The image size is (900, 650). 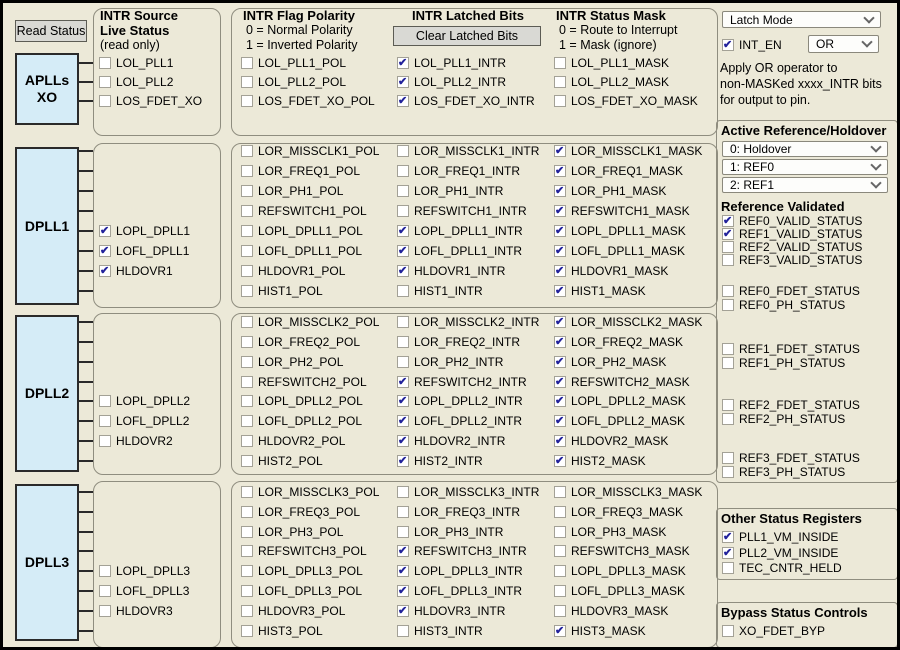 I want to click on pll2-vm-inside-checkbox, so click(x=728, y=552).